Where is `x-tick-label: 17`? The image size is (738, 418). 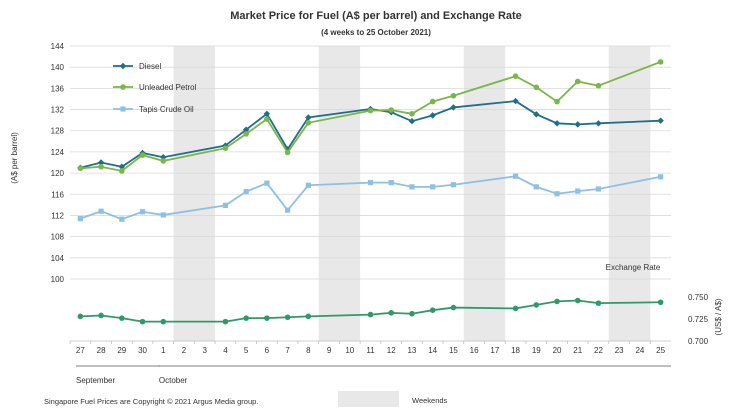 x-tick-label: 17 is located at coordinates (494, 350).